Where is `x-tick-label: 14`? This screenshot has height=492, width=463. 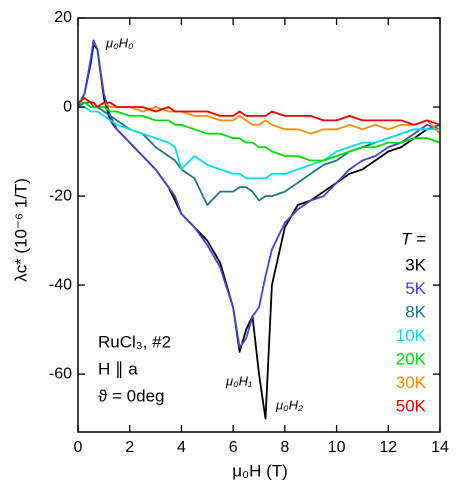 x-tick-label: 14 is located at coordinates (440, 447).